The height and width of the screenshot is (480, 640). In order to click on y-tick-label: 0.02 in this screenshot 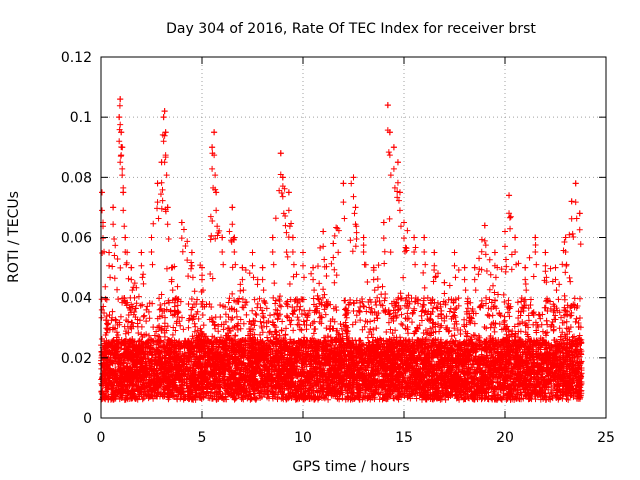, I will do `click(76, 359)`.